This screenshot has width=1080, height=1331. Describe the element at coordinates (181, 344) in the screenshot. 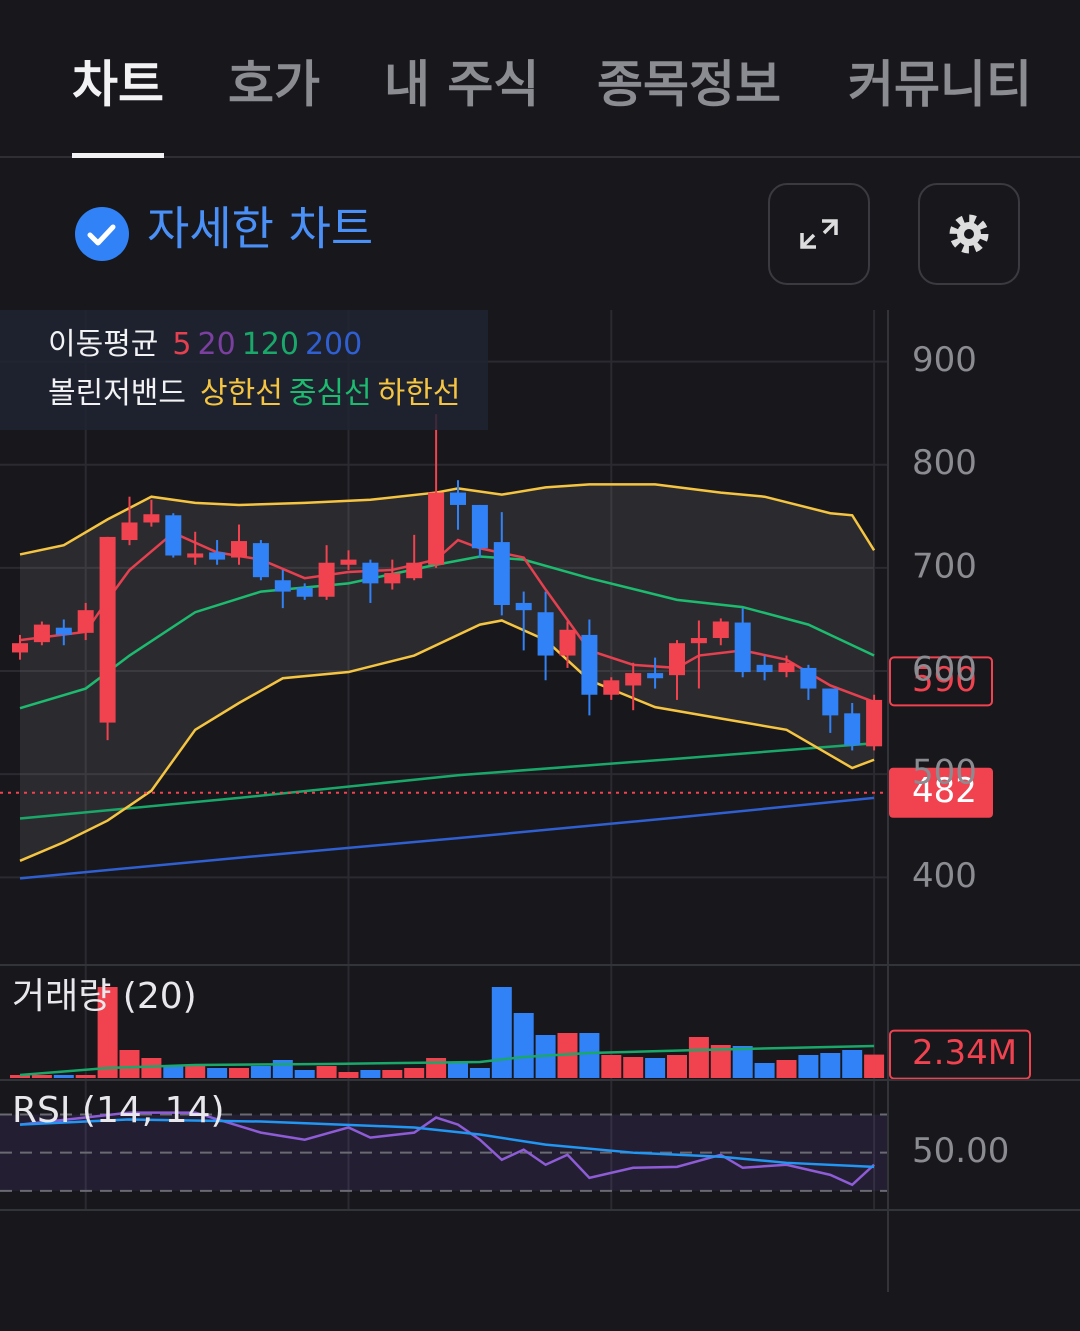

I see `legend-entry: 5` at that location.